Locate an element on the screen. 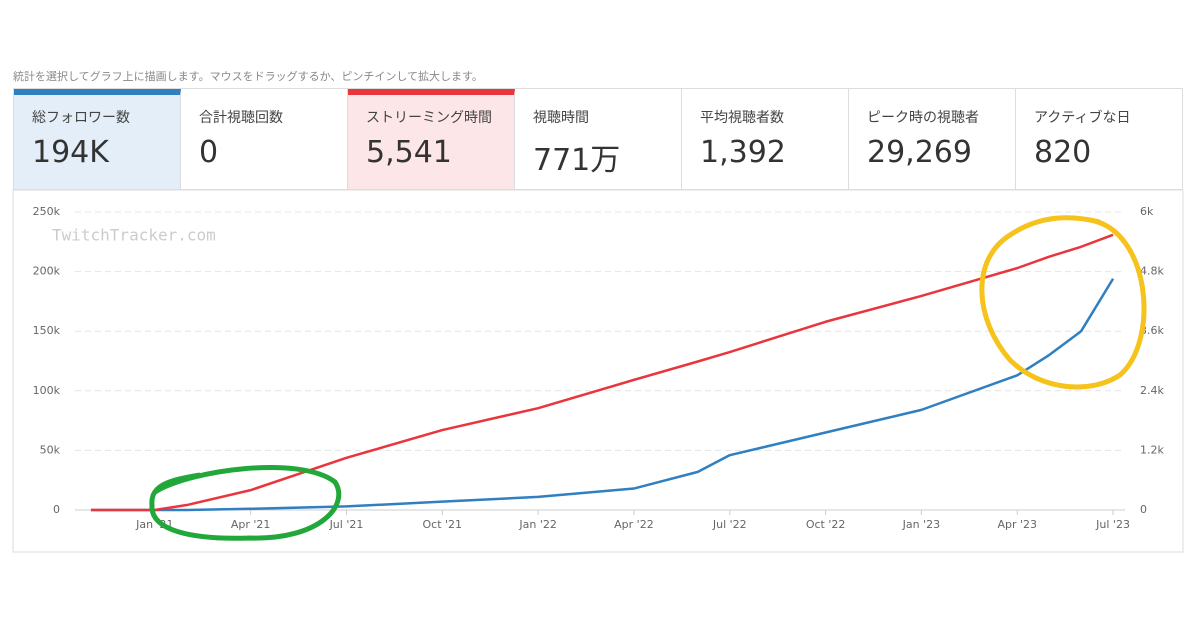 The height and width of the screenshot is (630, 1200). x-tick-label: Apr '22 is located at coordinates (634, 524).